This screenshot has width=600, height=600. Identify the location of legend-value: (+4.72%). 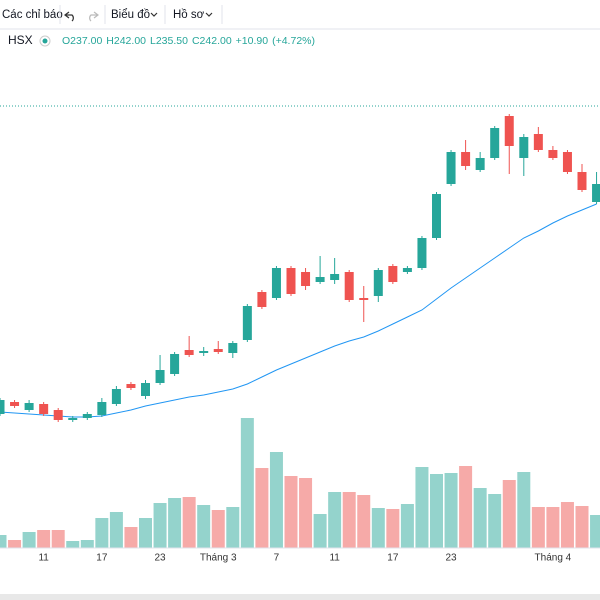
(293, 41).